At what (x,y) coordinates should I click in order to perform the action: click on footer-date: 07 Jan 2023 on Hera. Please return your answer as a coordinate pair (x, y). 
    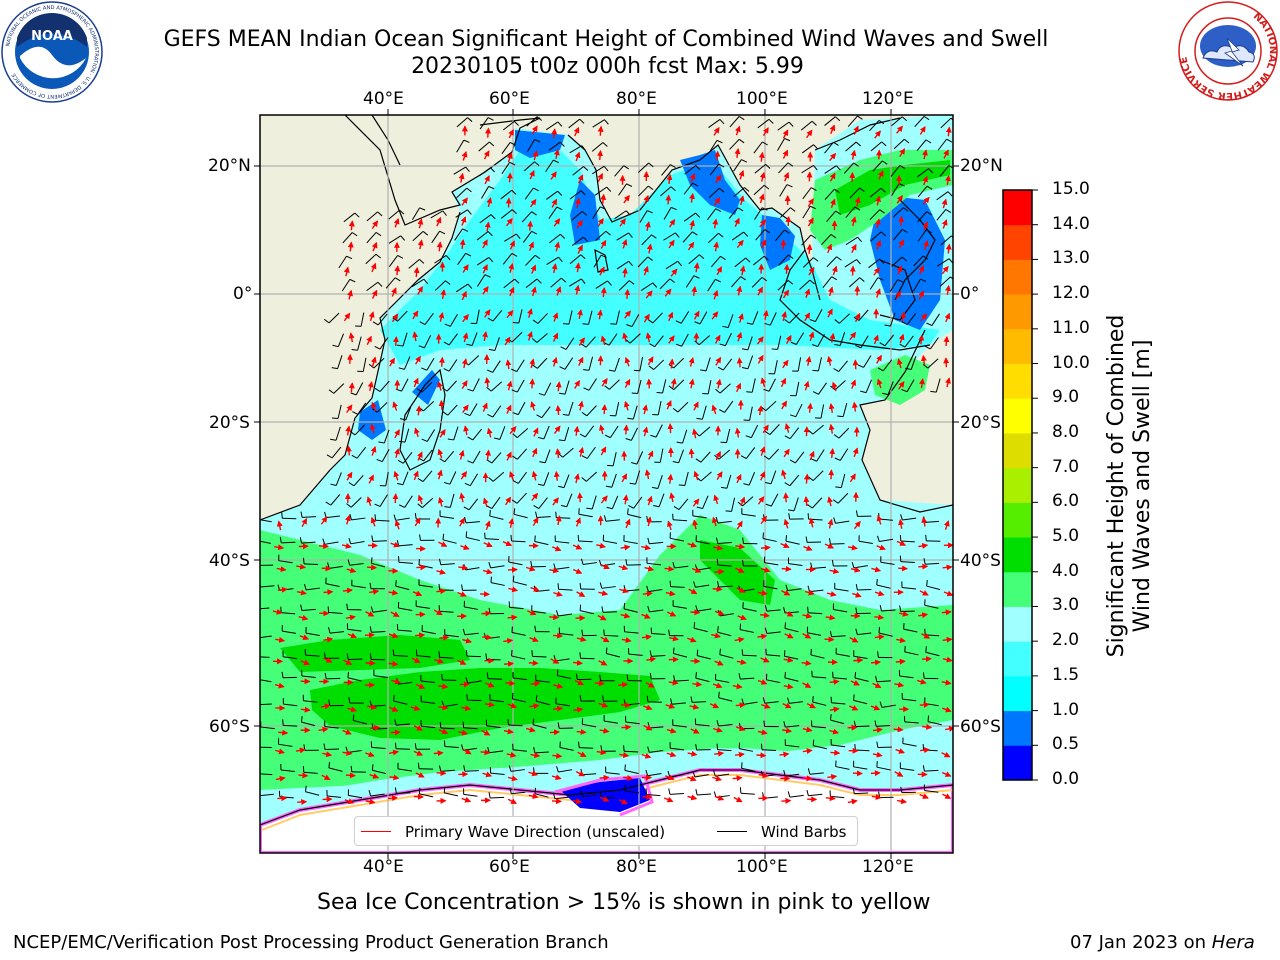
    Looking at the image, I should click on (1162, 942).